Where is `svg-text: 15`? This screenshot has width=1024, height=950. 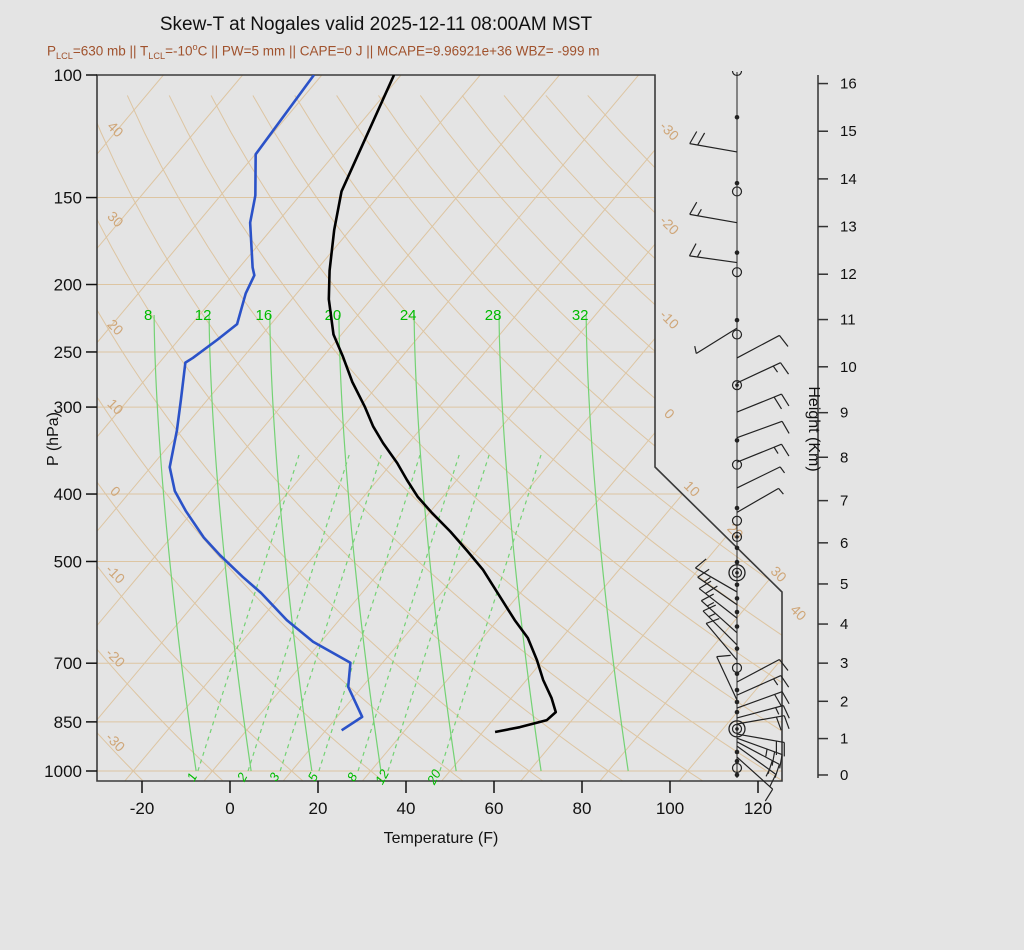
svg-text: 15 is located at coordinates (848, 131).